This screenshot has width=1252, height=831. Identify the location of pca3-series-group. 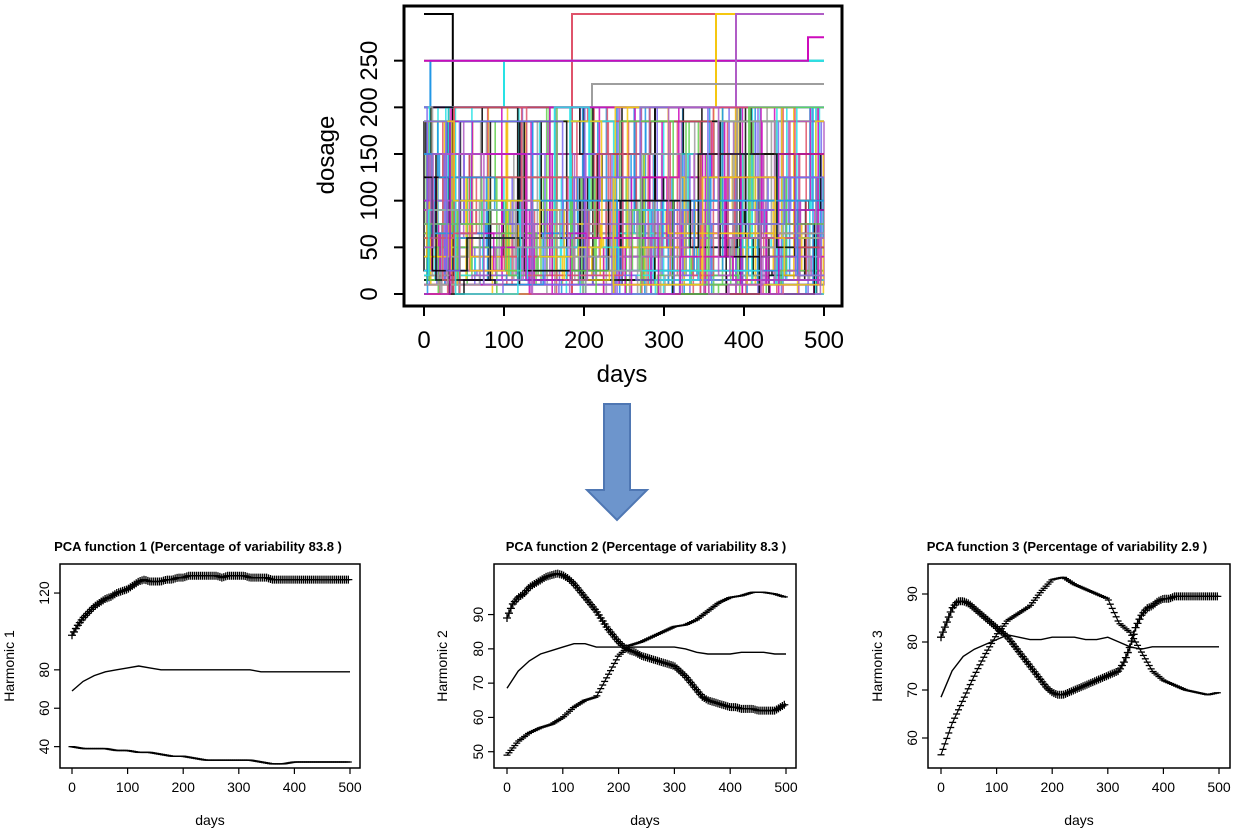
(1079, 666).